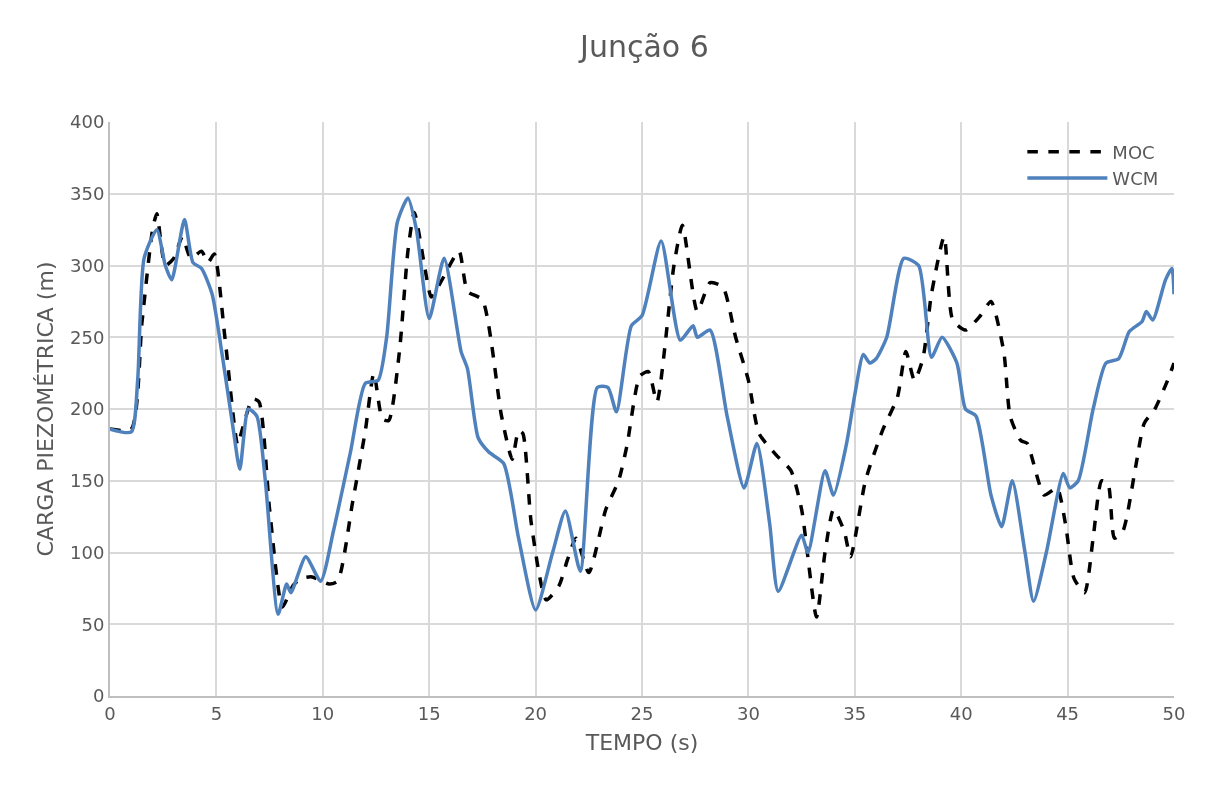 Image resolution: width=1216 pixels, height=796 pixels. What do you see at coordinates (216, 713) in the screenshot?
I see `x-tick-label: 5` at bounding box center [216, 713].